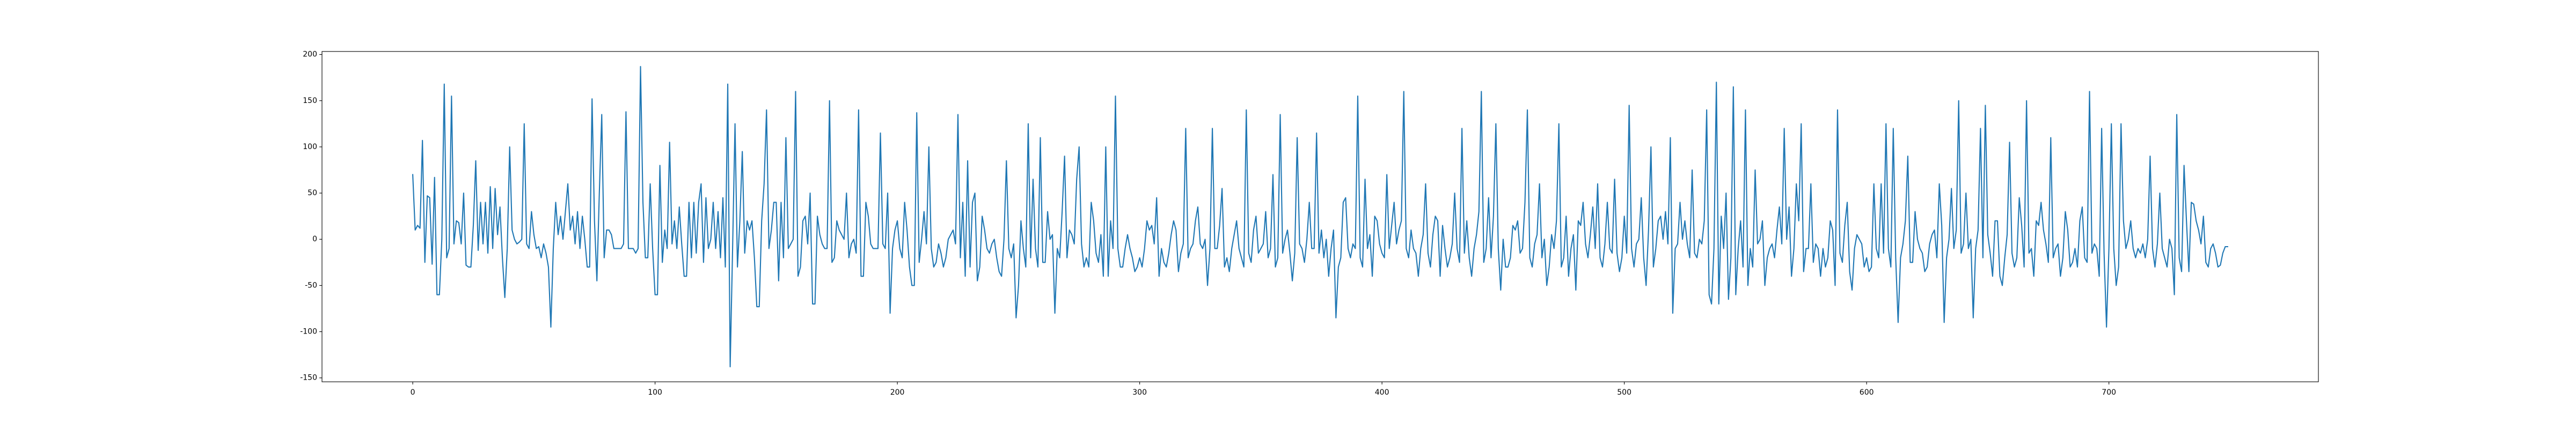 This screenshot has height=429, width=2576. I want to click on y-tick-label: 0, so click(314, 239).